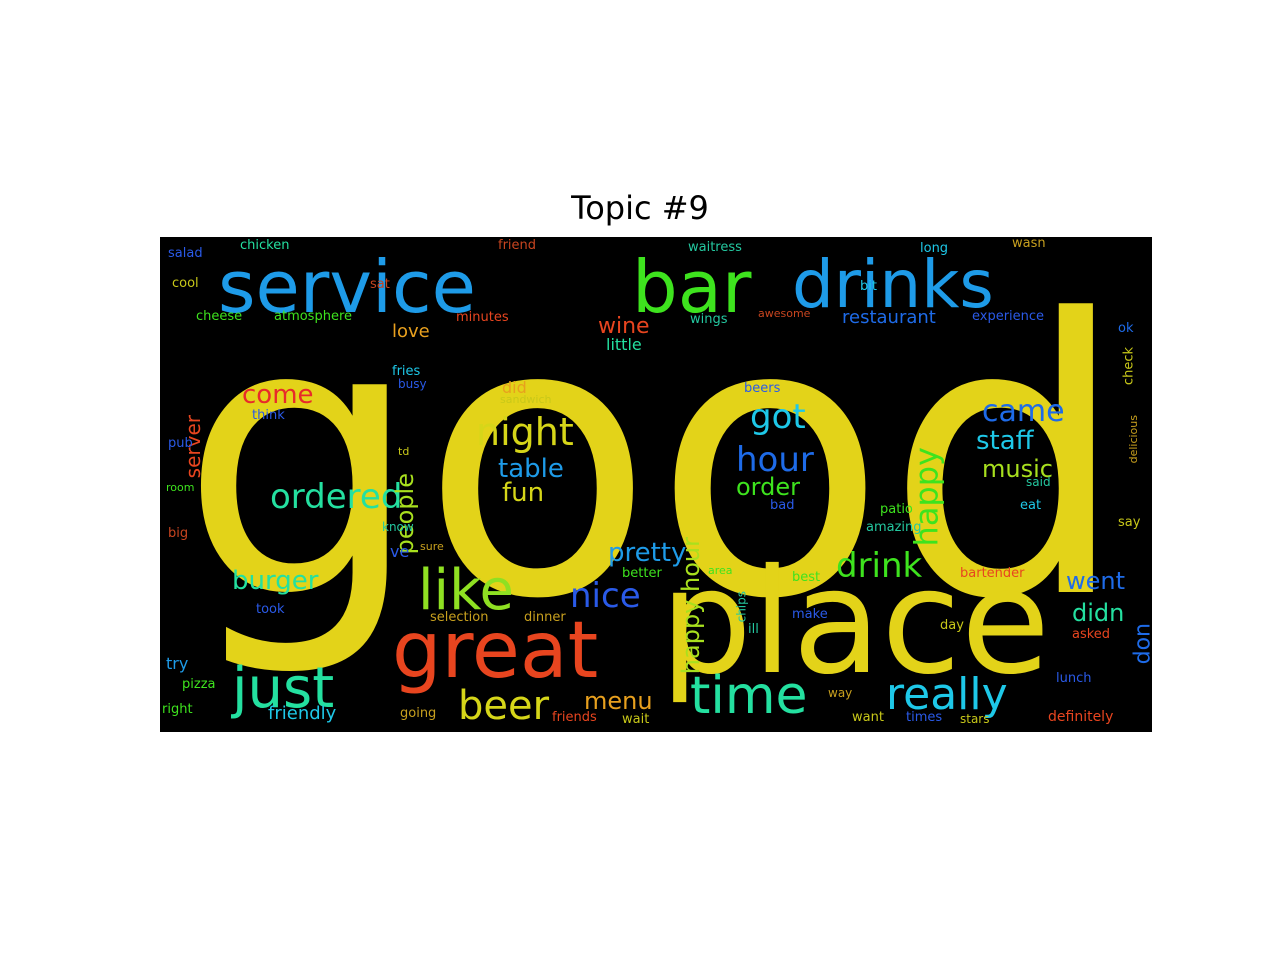  What do you see at coordinates (1091, 634) in the screenshot?
I see `word-asked: asked` at bounding box center [1091, 634].